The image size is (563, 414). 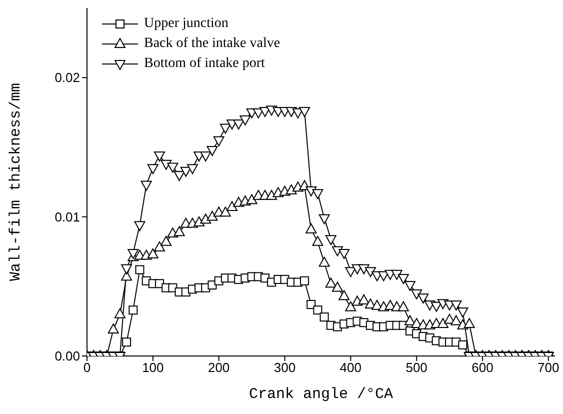 What do you see at coordinates (219, 368) in the screenshot?
I see `x-tick-label: 200` at bounding box center [219, 368].